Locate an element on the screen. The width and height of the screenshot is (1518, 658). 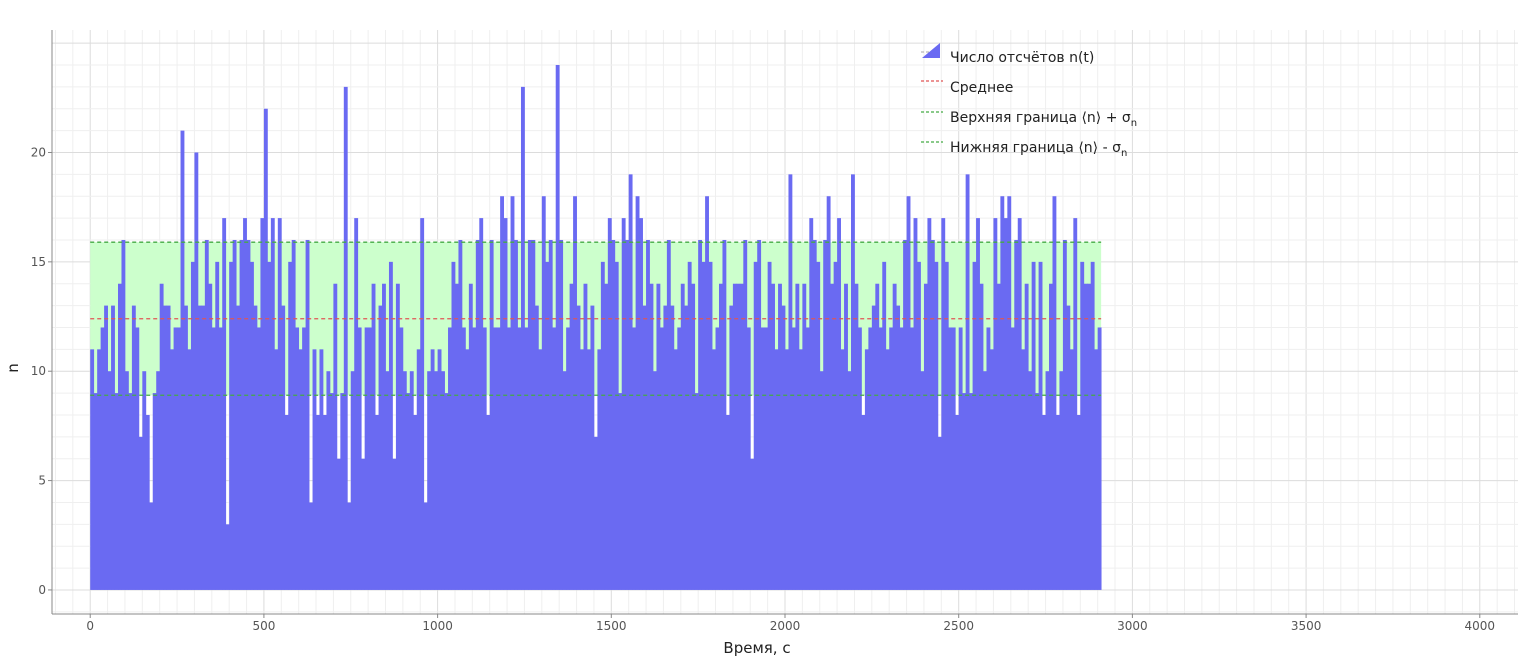
x-axis-ticks: 0 500 1000 1500 2000 2500 3000 3500 4000 is located at coordinates (790, 623).